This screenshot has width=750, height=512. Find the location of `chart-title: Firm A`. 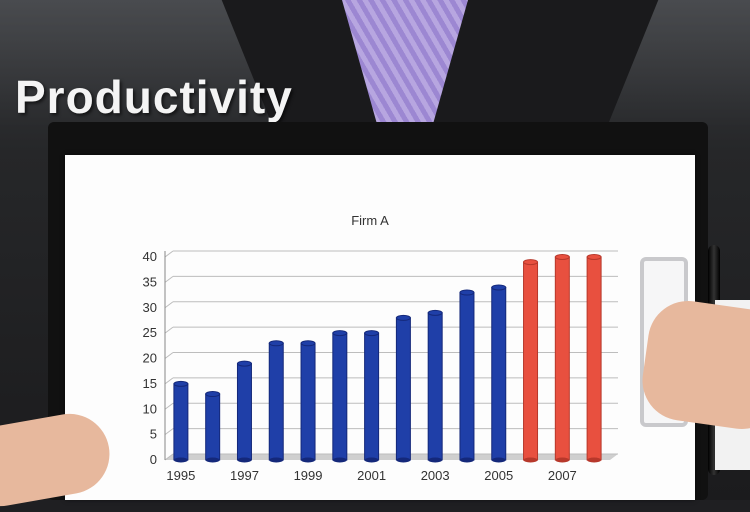

chart-title: Firm A is located at coordinates (370, 220).